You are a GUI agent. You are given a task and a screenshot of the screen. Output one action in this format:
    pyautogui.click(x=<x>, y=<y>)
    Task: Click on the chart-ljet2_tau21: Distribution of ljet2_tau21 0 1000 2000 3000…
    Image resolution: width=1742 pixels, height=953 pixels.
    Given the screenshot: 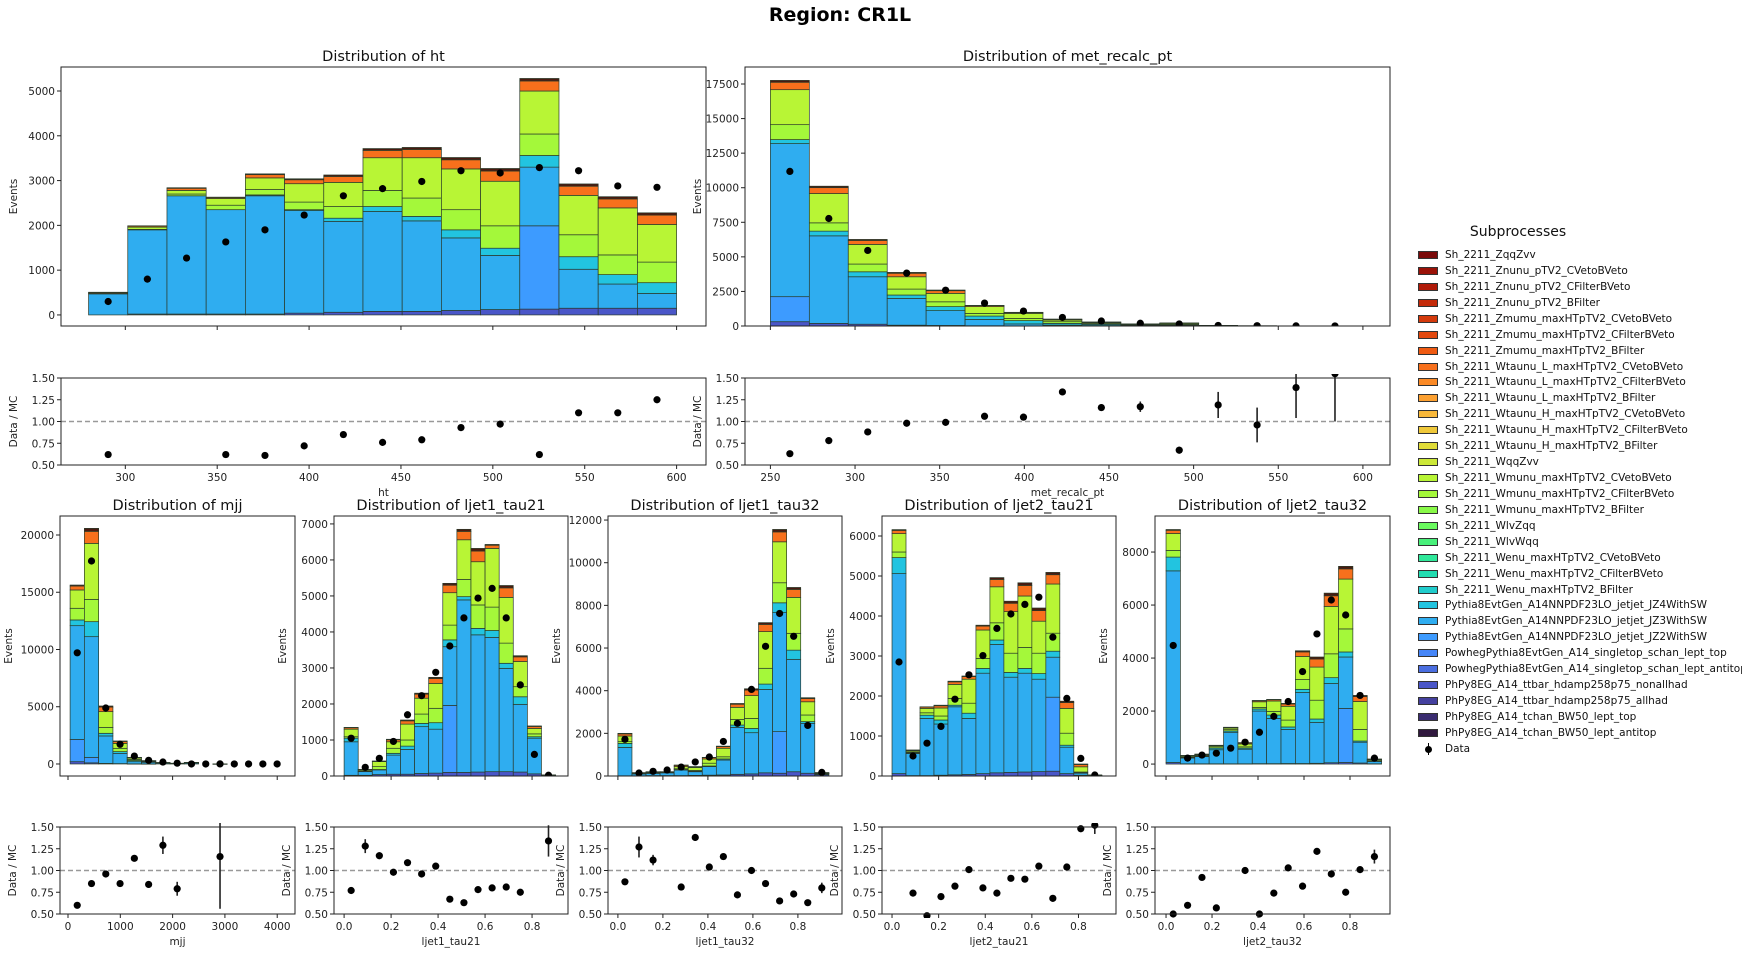 What is the action you would take?
    pyautogui.click(x=971, y=723)
    